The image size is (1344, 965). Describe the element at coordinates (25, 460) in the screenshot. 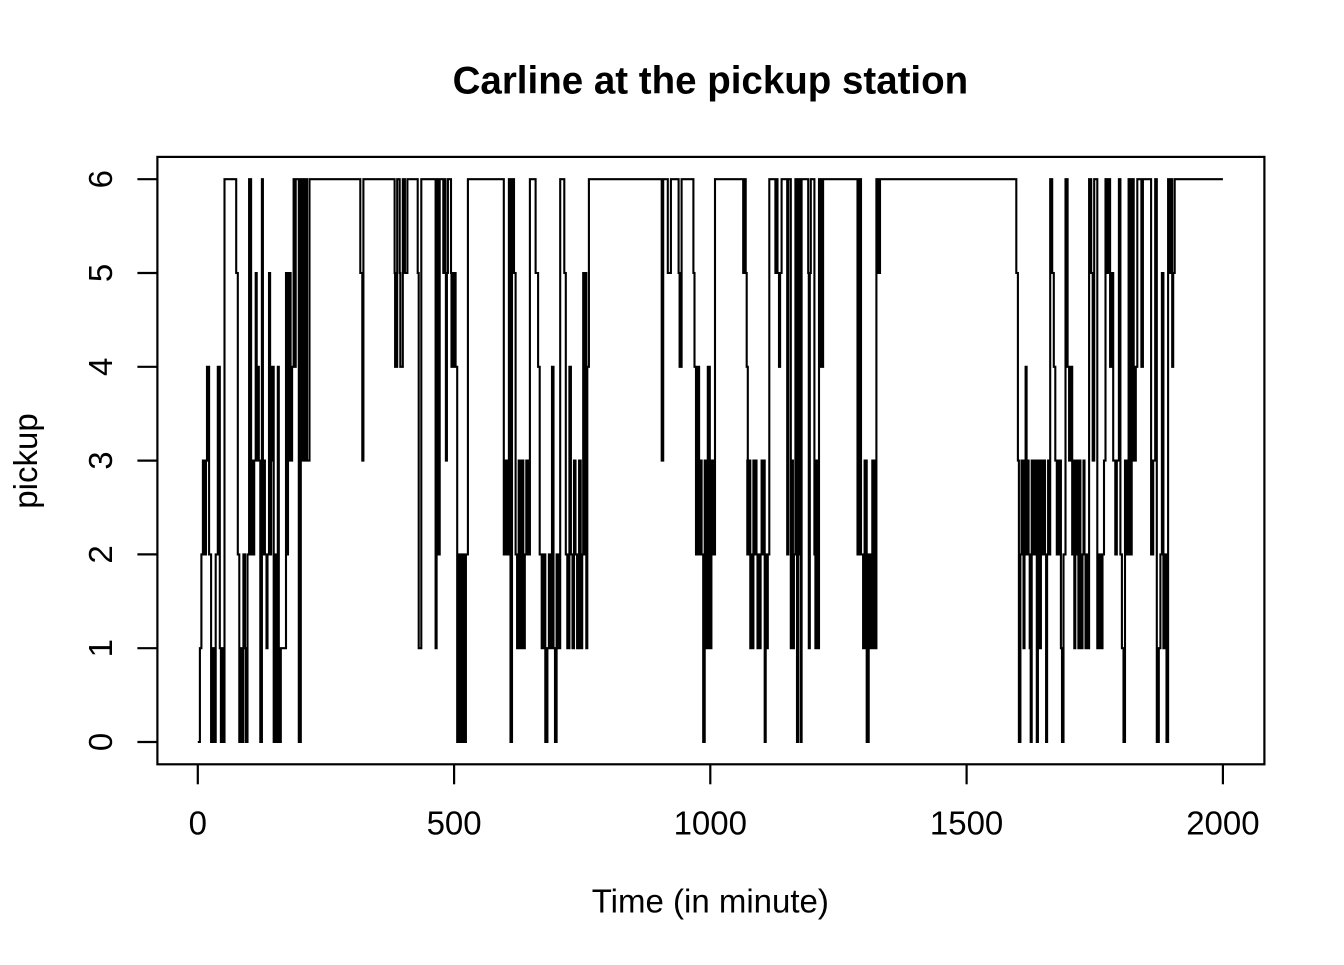

I see `svg-text: pickup` at that location.